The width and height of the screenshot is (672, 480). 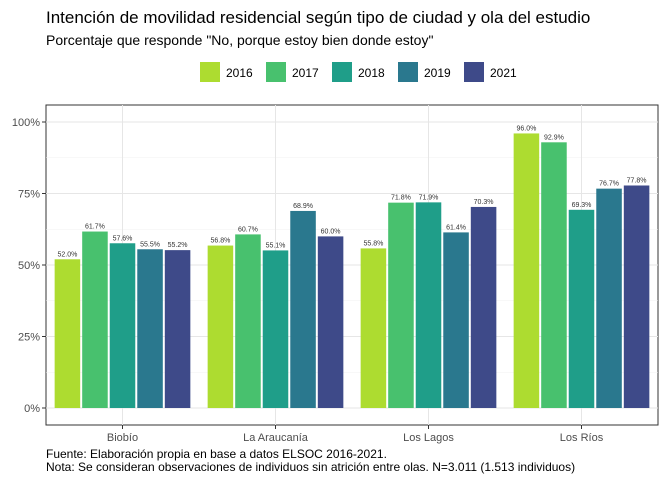 I want to click on data-label: 55.8%, so click(x=373, y=243).